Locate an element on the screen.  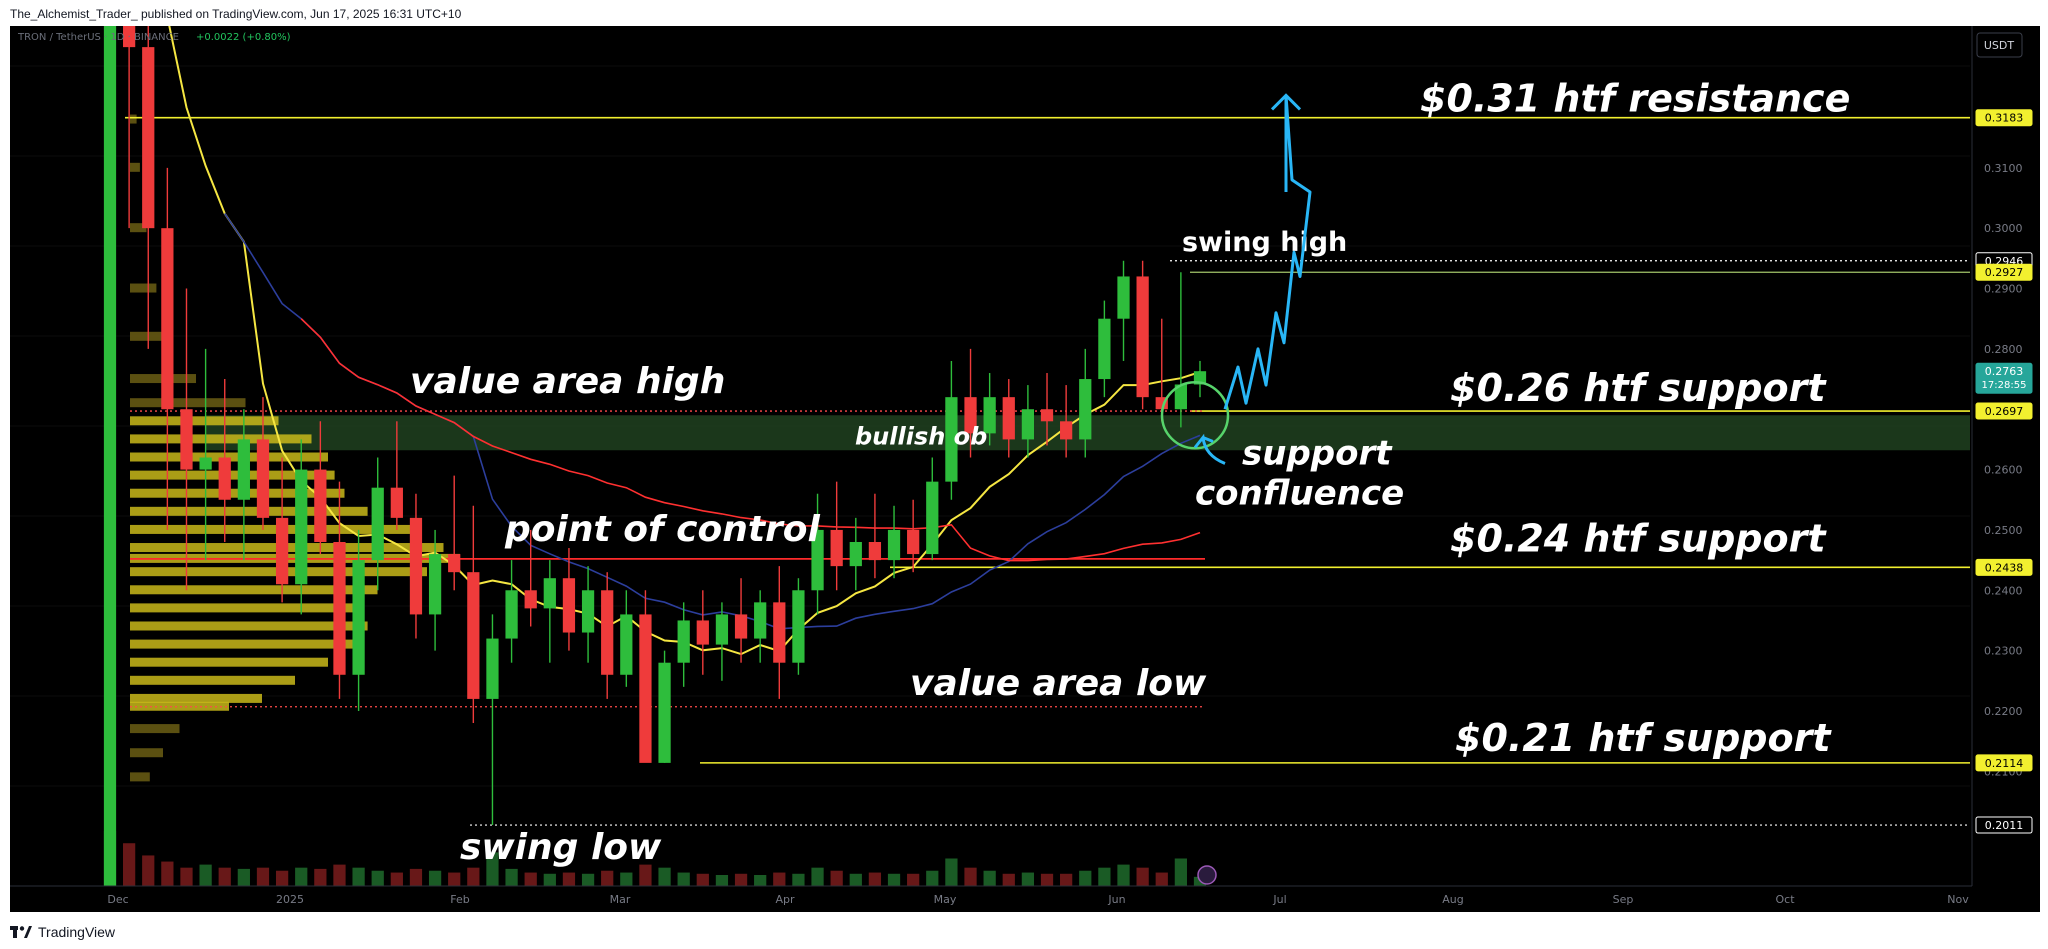
tradingview-brand-label: TradingView is located at coordinates (77, 932).